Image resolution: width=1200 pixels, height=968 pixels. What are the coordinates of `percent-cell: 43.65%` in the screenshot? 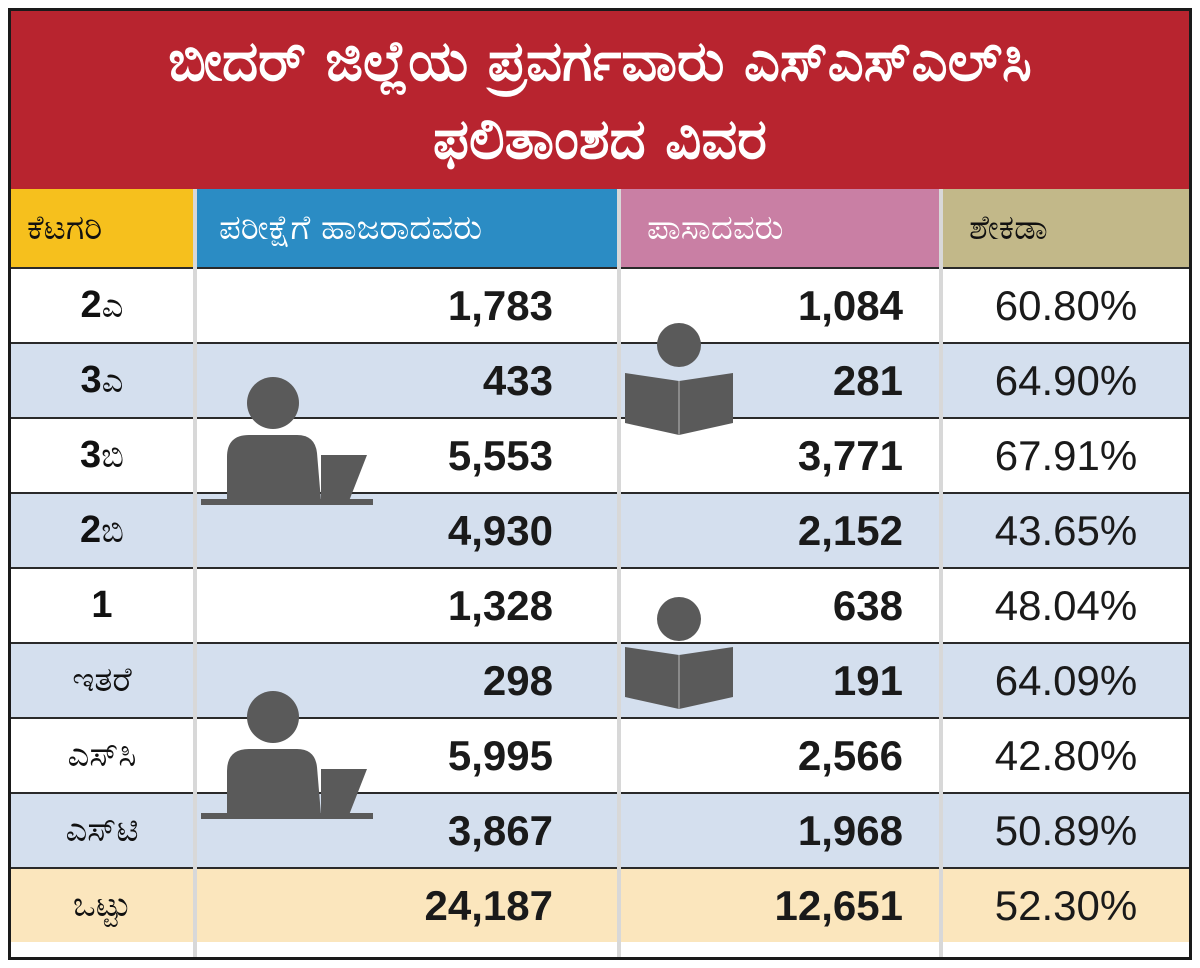 It's located at (1066, 530).